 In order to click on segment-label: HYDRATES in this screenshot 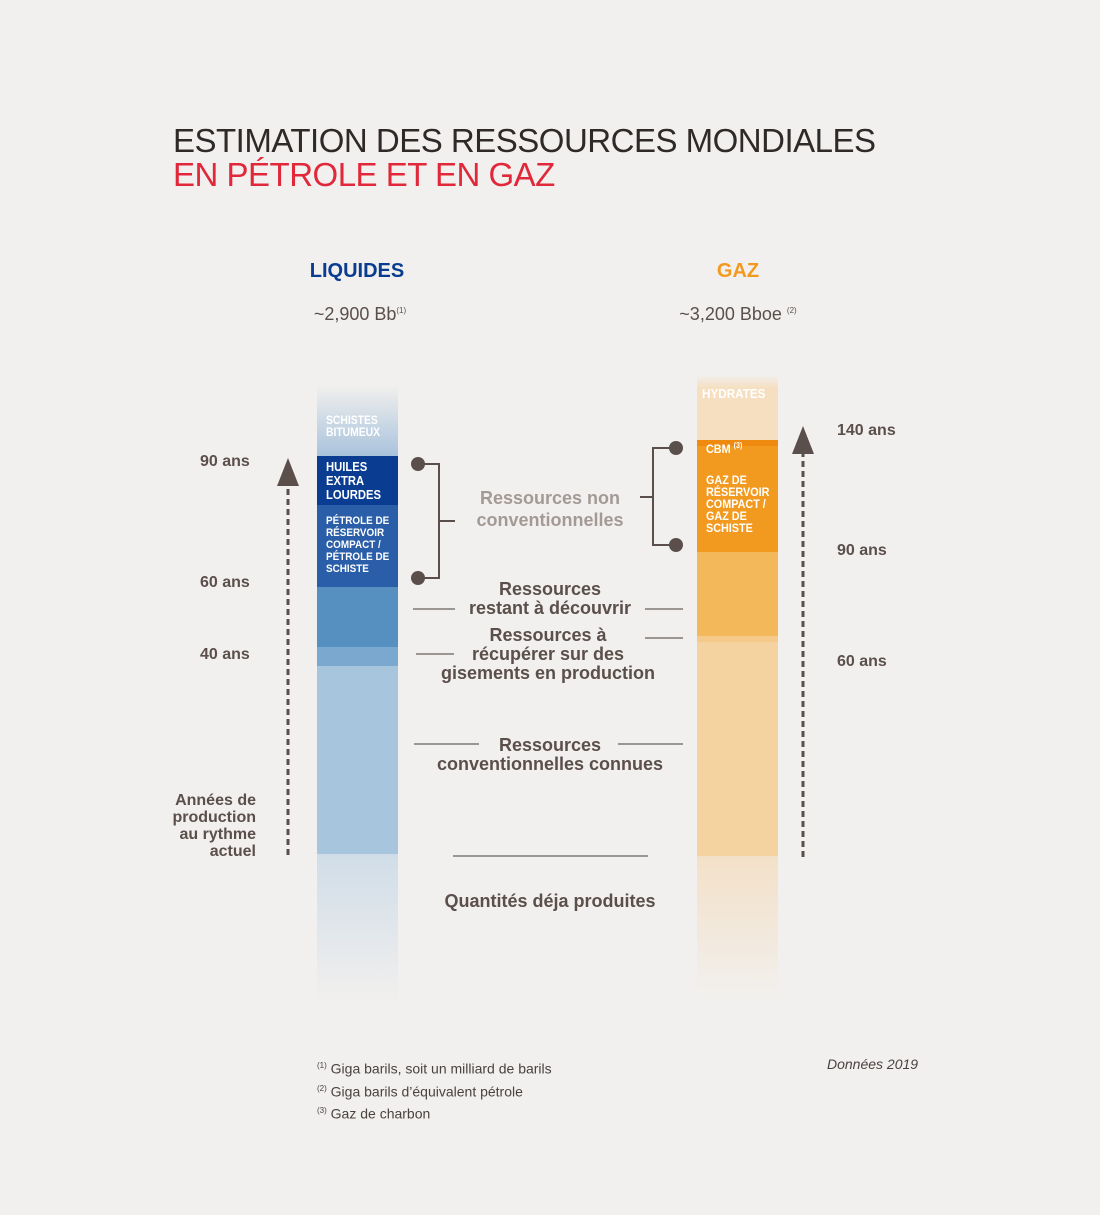, I will do `click(734, 393)`.